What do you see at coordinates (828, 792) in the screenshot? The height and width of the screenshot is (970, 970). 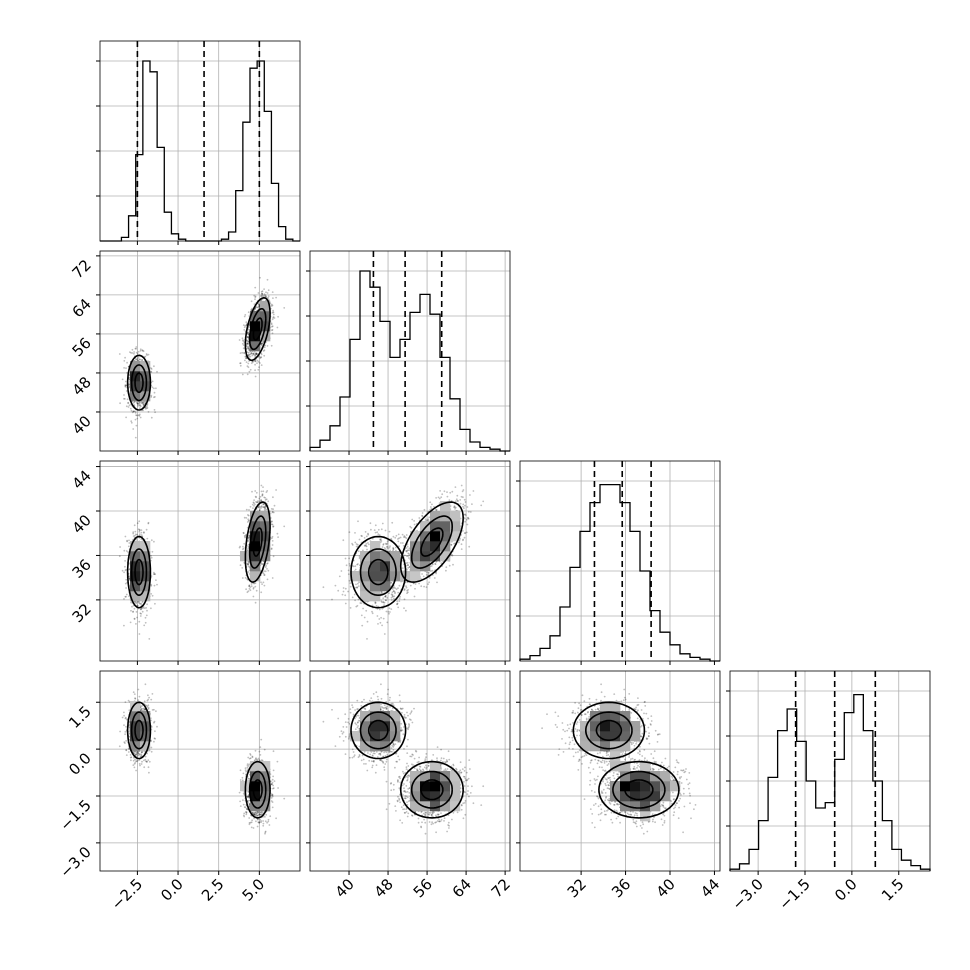 I see `histogram-panel-3: −3.0 −1.5 0.0 1.5` at bounding box center [828, 792].